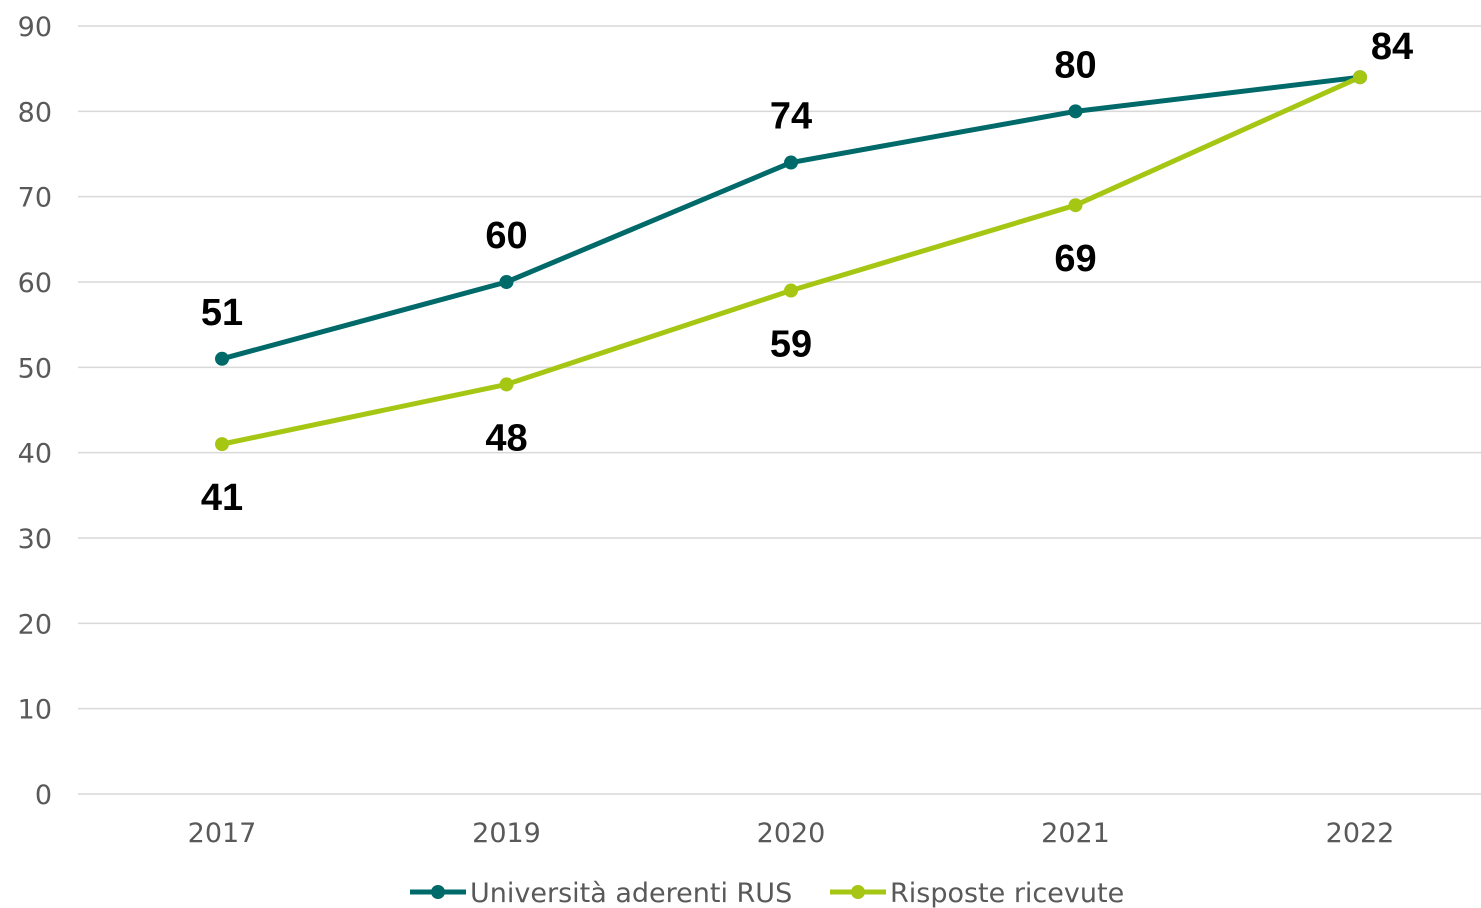  Describe the element at coordinates (35, 368) in the screenshot. I see `y-tick-label: 50` at that location.